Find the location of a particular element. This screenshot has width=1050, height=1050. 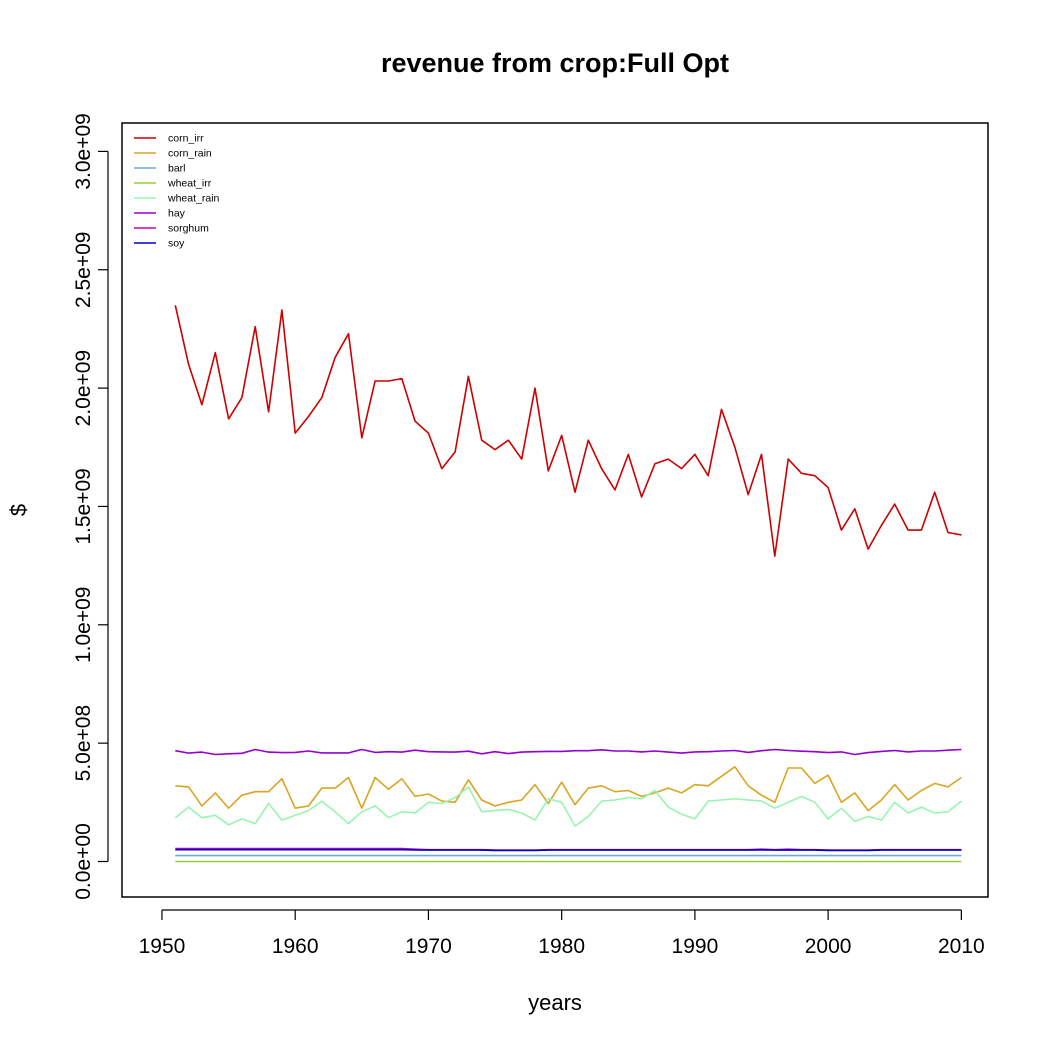

legend-item-corn-rain: corn_rain is located at coordinates (173, 154).